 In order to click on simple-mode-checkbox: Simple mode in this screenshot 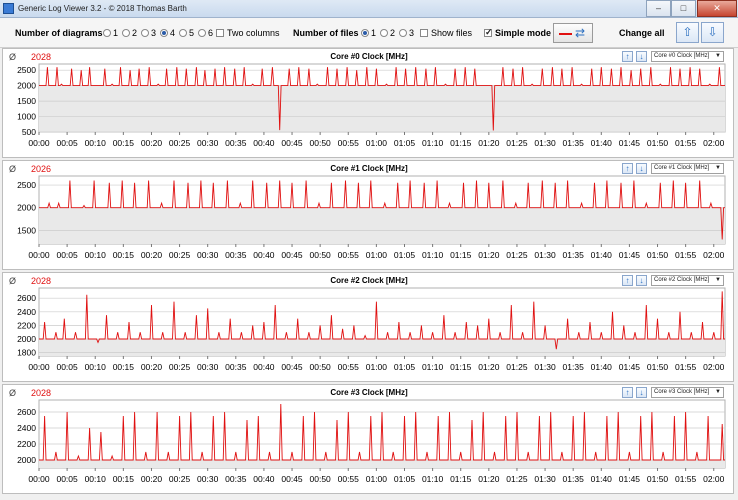, I will do `click(518, 32)`.